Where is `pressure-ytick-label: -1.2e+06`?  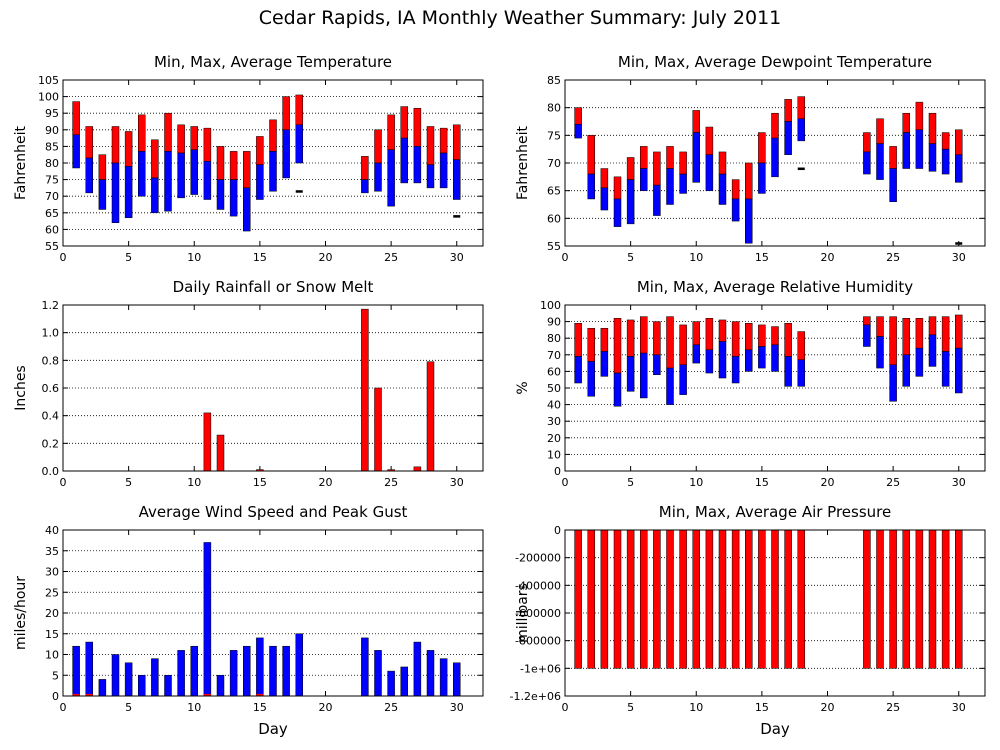
pressure-ytick-label: -1.2e+06 is located at coordinates (535, 696).